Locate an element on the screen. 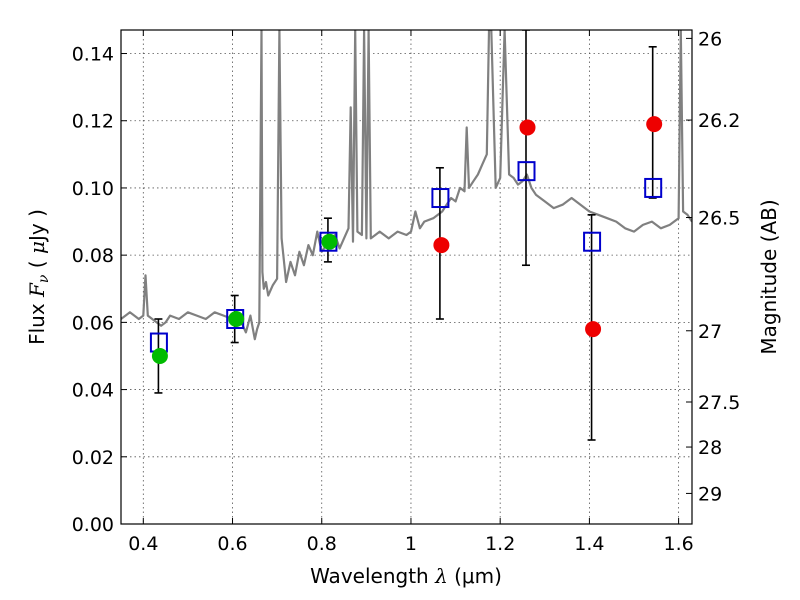 The width and height of the screenshot is (800, 600). y2-tick-label: 29 is located at coordinates (710, 494).